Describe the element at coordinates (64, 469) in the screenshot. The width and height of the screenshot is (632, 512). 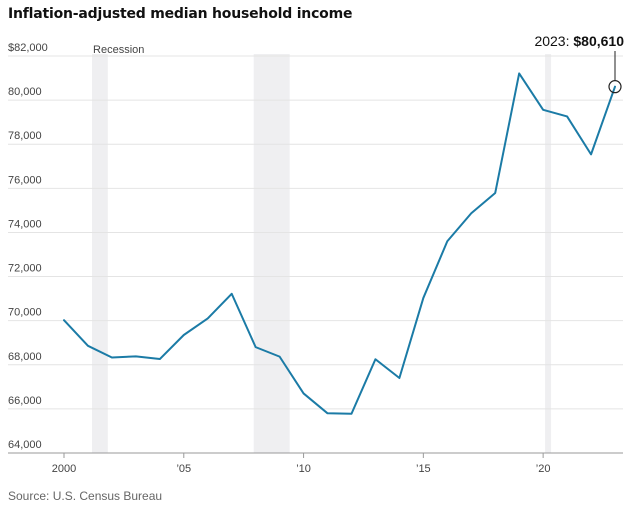
I see `x-tick-label: 2000` at that location.